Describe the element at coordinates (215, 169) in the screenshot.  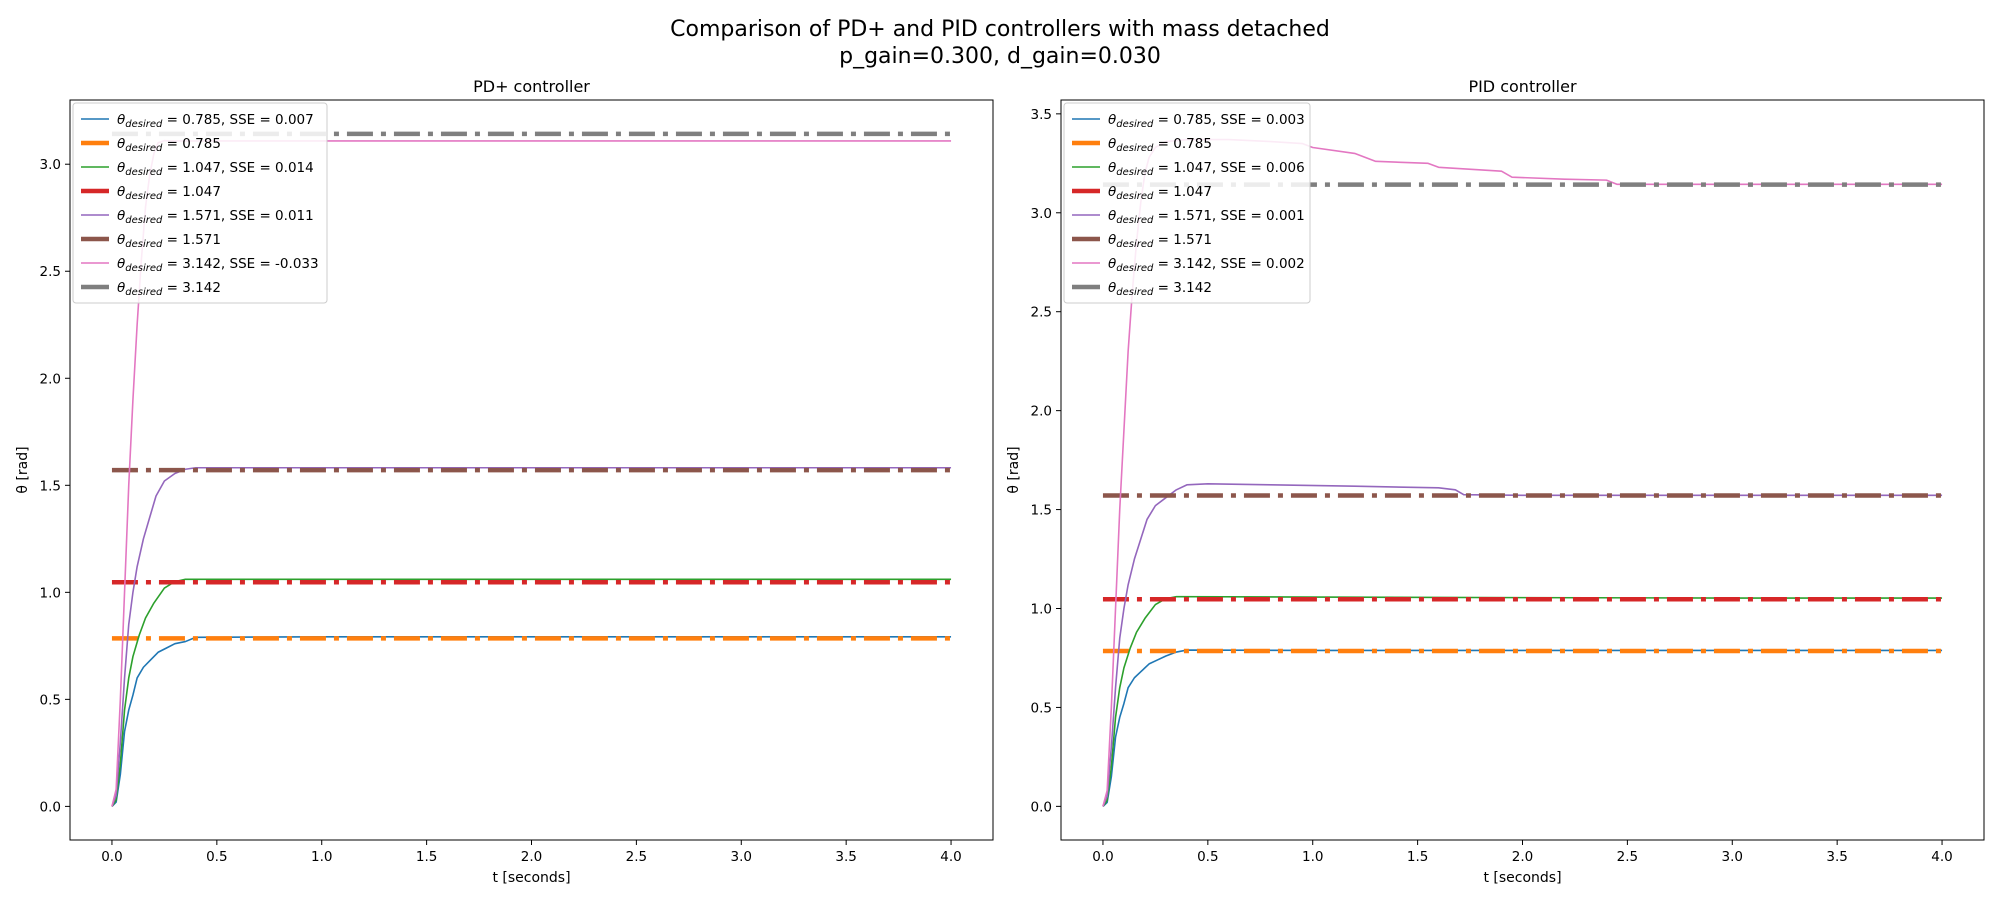
I see `legend-entry-label: θdesired = 1.047, SSE = 0.014` at that location.